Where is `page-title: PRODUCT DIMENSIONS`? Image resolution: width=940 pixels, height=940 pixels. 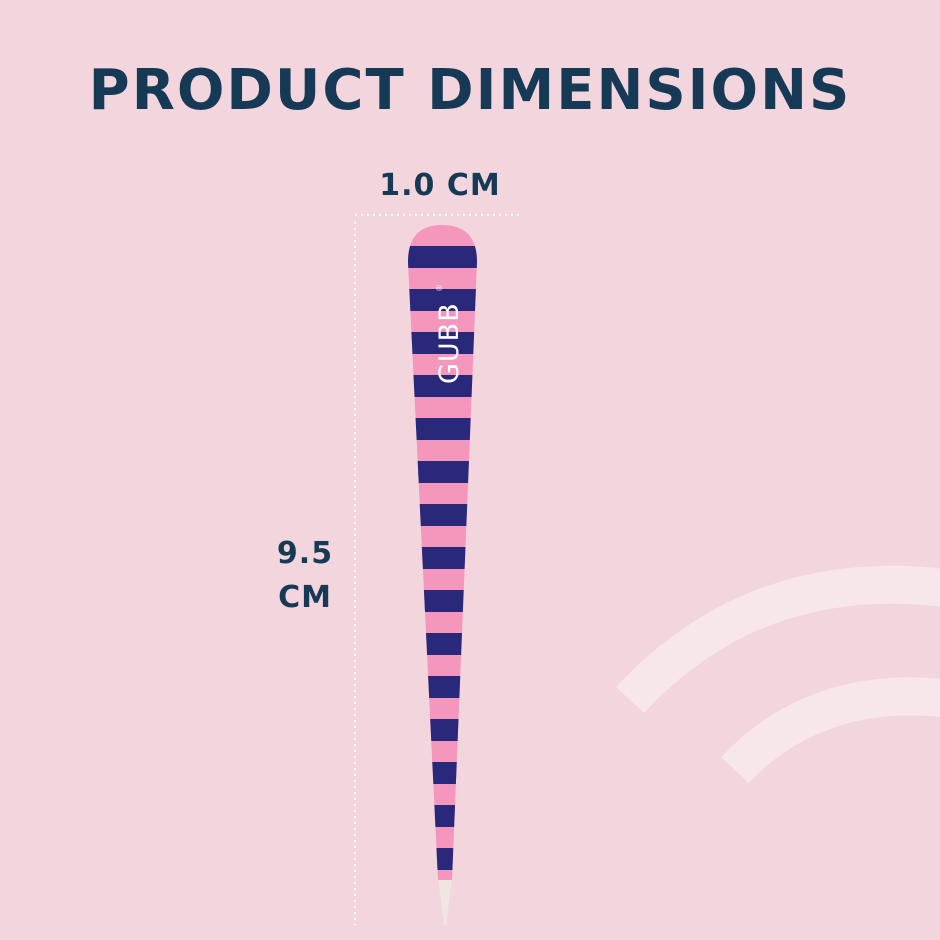 page-title: PRODUCT DIMENSIONS is located at coordinates (470, 90).